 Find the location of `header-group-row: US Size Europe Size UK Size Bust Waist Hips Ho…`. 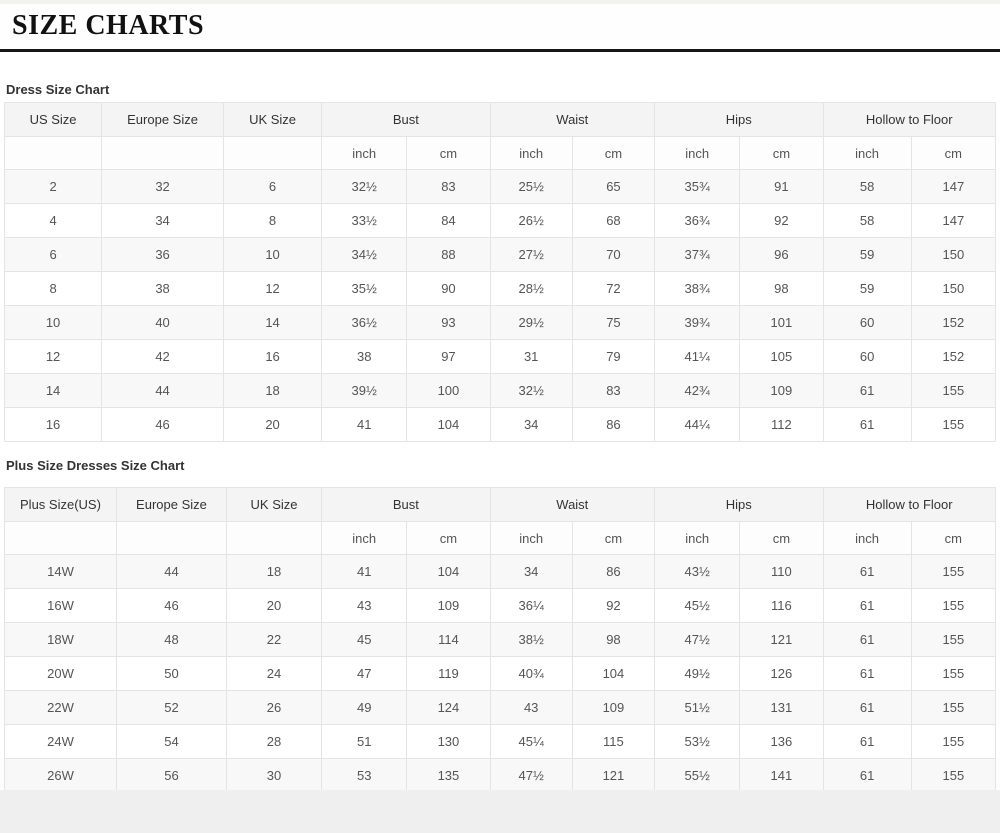

header-group-row: US Size Europe Size UK Size Bust Waist Hips Ho… is located at coordinates (499, 119).